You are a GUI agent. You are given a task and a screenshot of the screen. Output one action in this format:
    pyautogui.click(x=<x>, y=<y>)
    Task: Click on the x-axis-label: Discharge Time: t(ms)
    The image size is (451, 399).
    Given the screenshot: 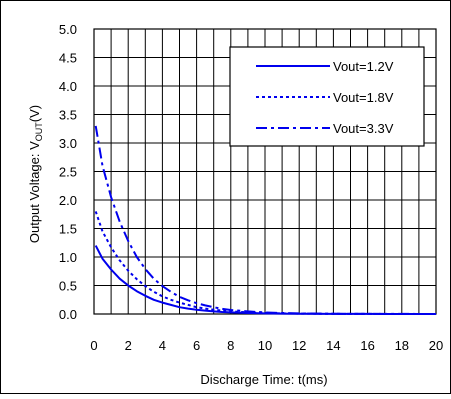 What is the action you would take?
    pyautogui.click(x=263, y=379)
    